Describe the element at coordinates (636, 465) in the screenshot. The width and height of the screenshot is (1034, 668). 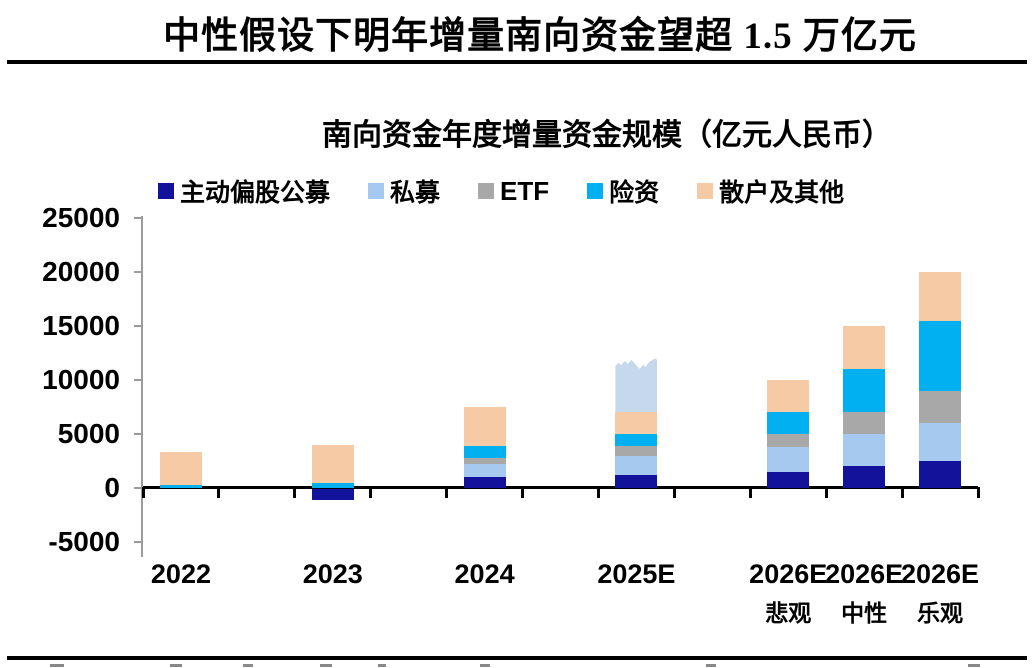
I see `bar-segment-private-fund-2025e` at that location.